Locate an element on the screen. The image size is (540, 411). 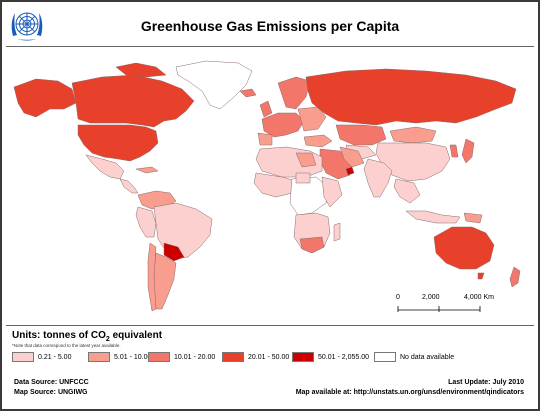
region-central-america is located at coordinates (129, 186).